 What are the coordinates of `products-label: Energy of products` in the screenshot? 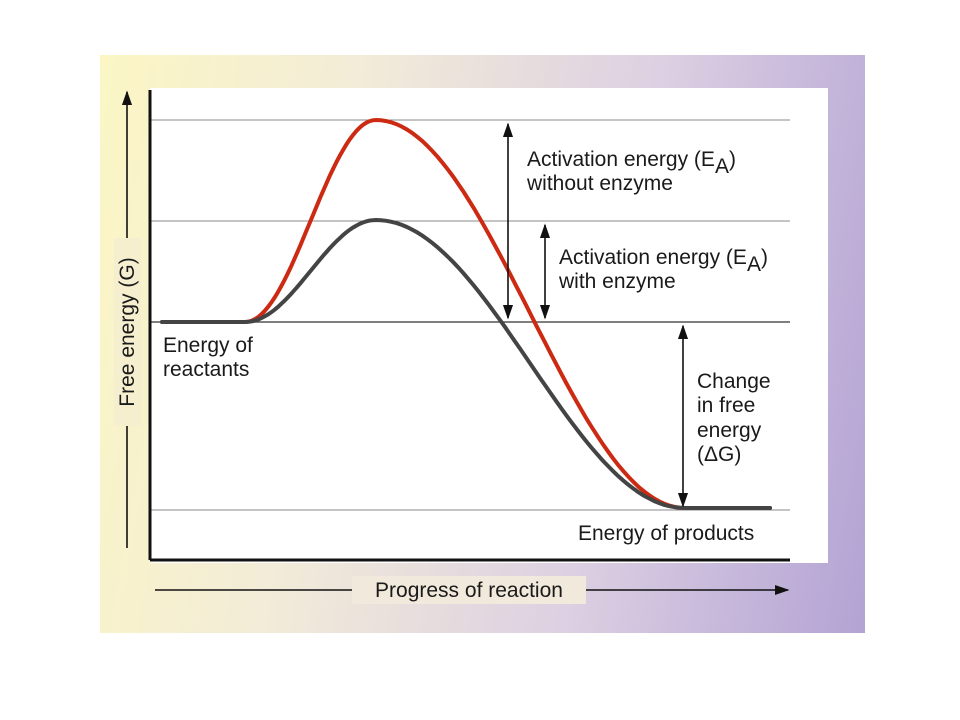 It's located at (666, 533).